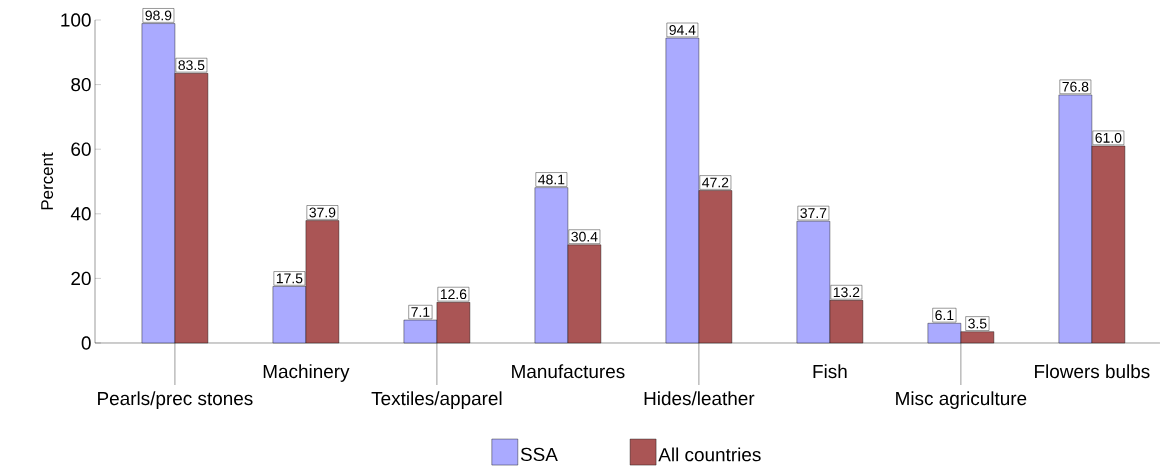 This screenshot has width=1167, height=474. I want to click on data-label: 17.5, so click(289, 278).